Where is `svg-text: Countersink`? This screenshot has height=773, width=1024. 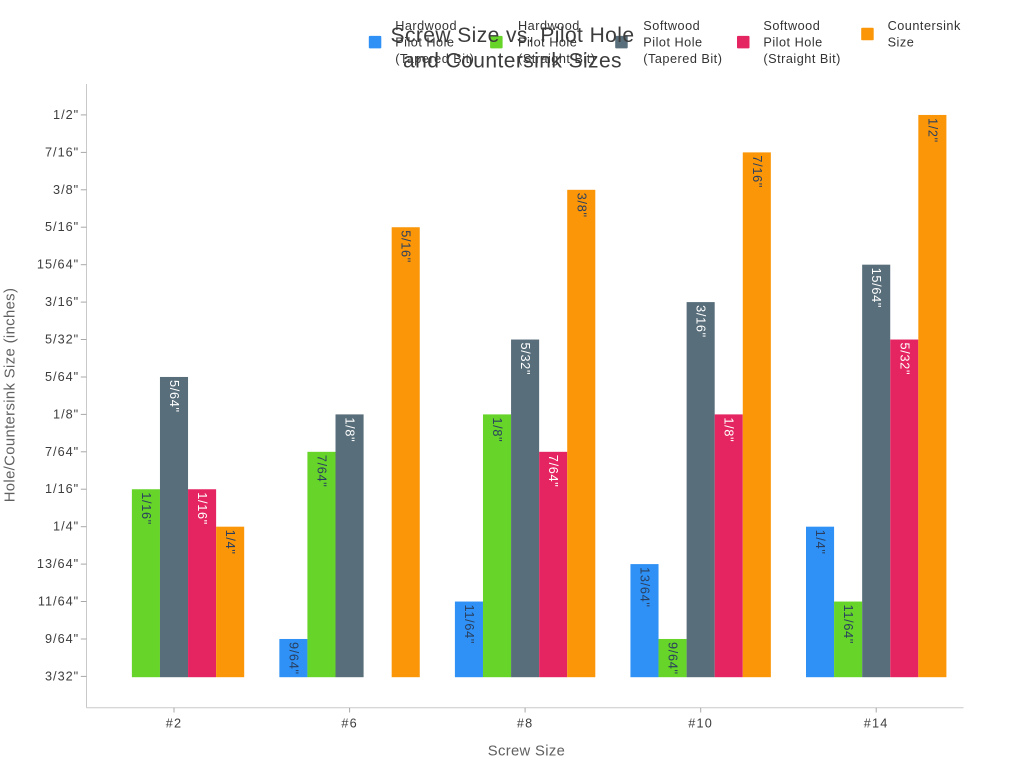
svg-text: Countersink is located at coordinates (924, 26).